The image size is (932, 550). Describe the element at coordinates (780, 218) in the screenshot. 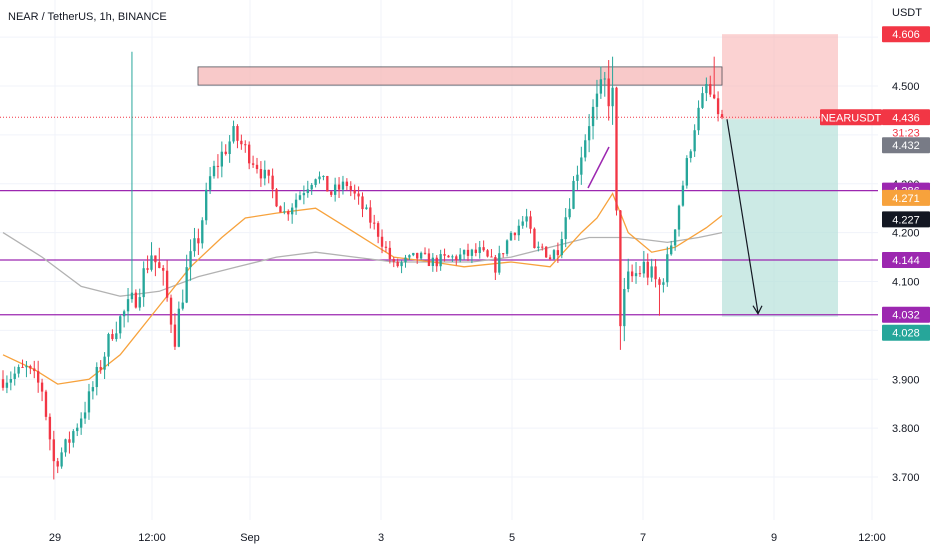

I see `take-profit-zone` at that location.